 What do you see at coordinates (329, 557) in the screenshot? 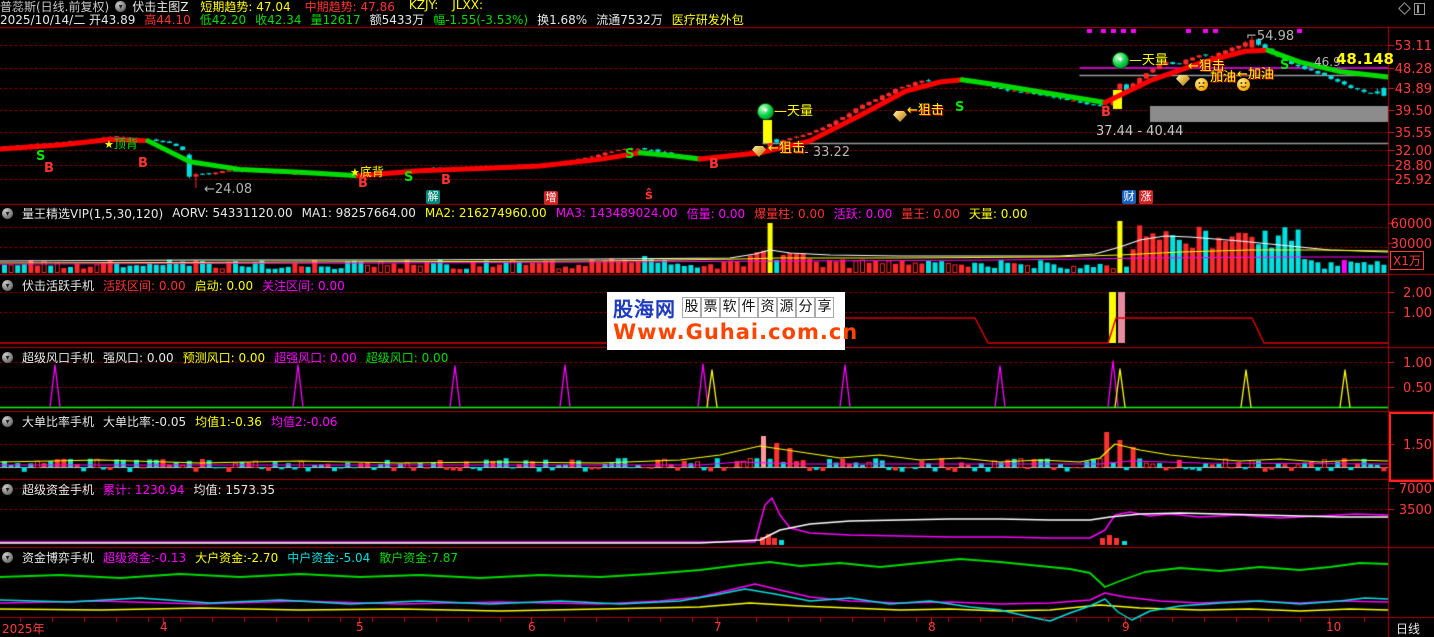
I see `panel-fund-game-segment: 中户资金:-5.04` at bounding box center [329, 557].